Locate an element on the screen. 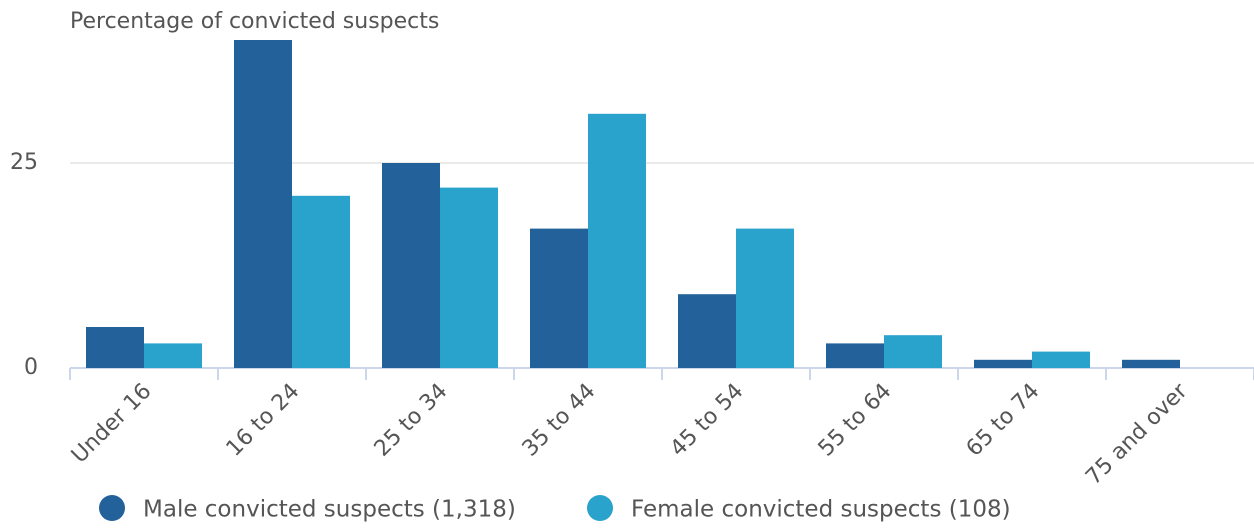 Image resolution: width=1254 pixels, height=529 pixels. legend-label: Female convicted suspects (108) is located at coordinates (821, 510).